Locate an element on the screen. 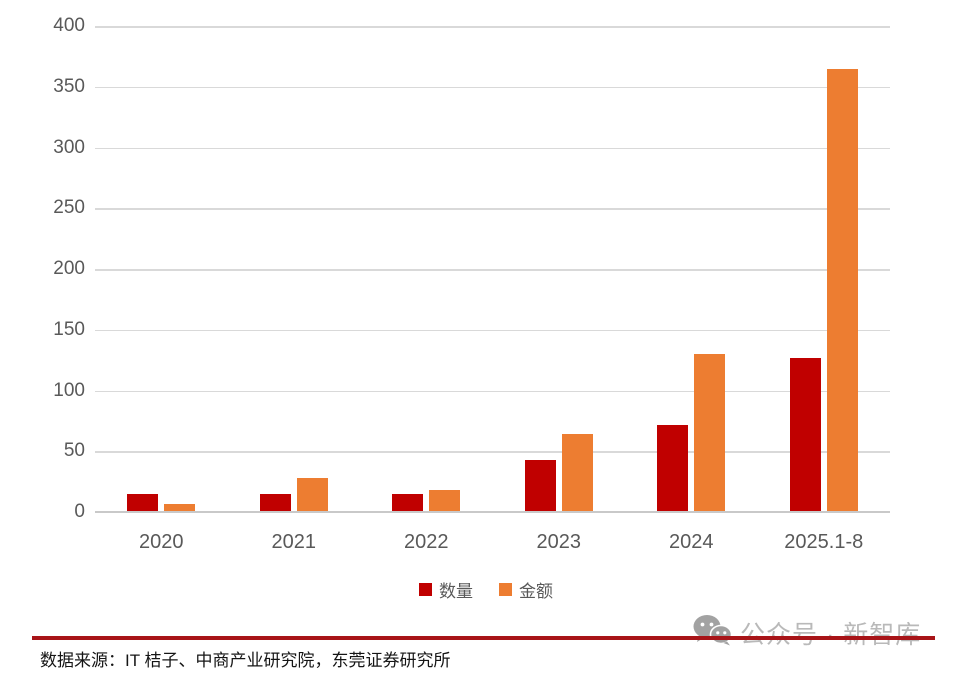 The image size is (960, 678). x-tick-label: 2025.1-8 is located at coordinates (824, 542).